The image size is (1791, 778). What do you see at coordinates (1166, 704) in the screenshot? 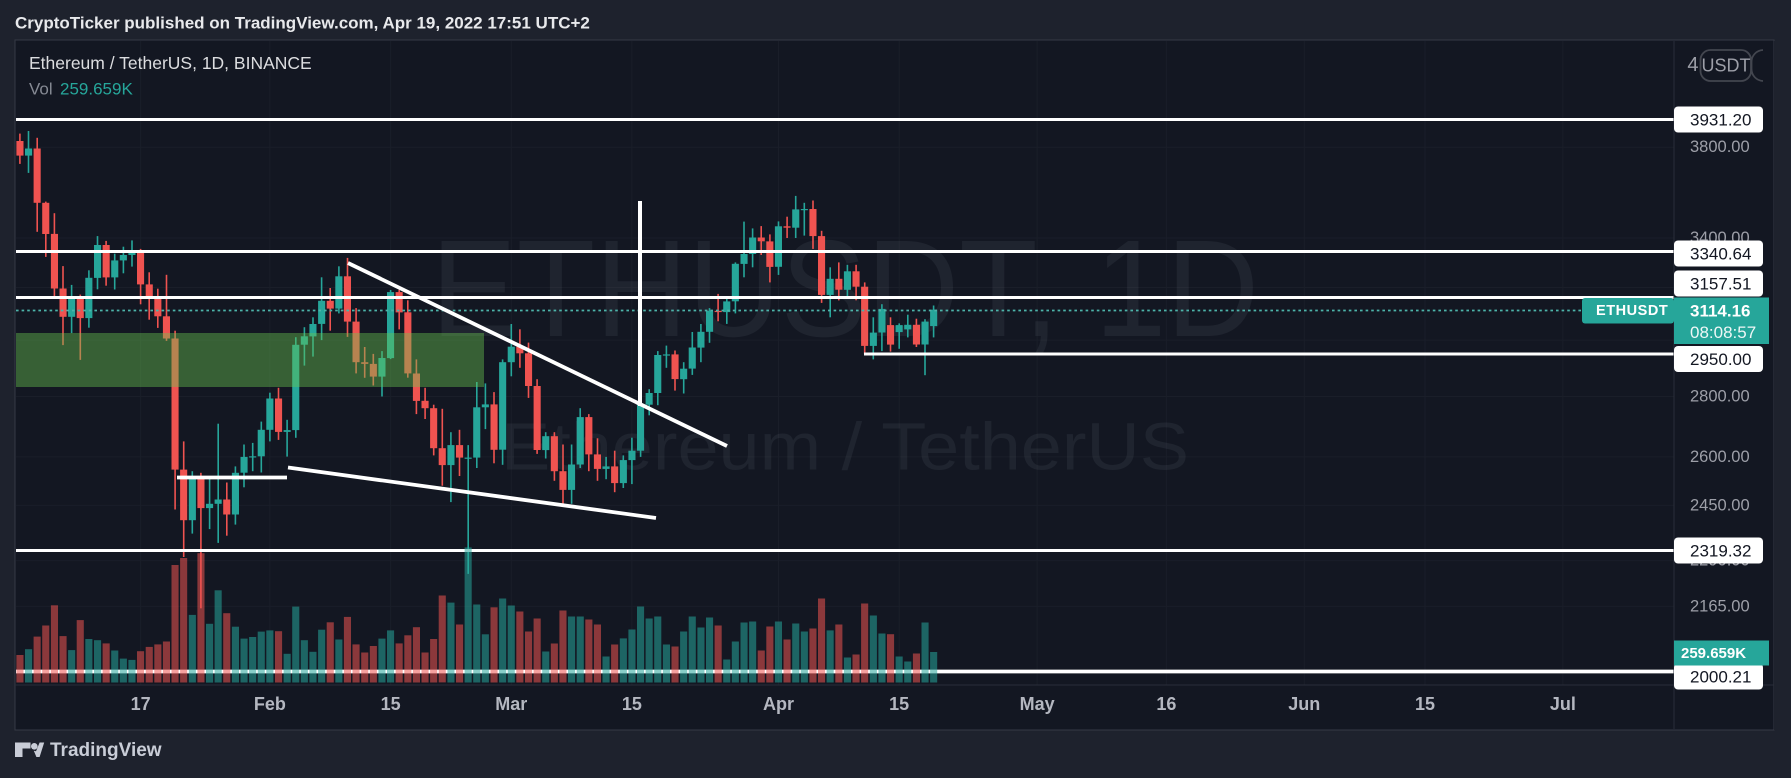
I see `svg-text: 16` at bounding box center [1166, 704].